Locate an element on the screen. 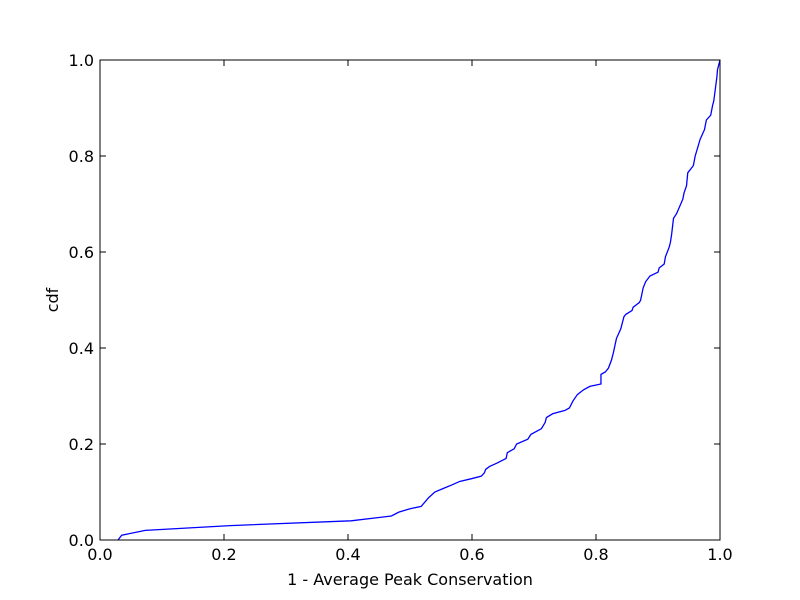 This screenshot has width=800, height=600. y-tick-label: 0.6 is located at coordinates (81, 252).